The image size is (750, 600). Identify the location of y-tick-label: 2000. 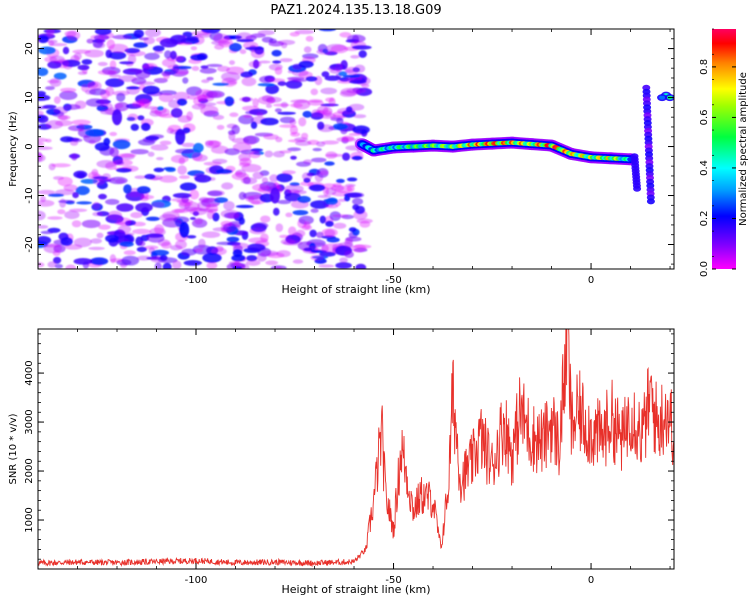
(29, 470).